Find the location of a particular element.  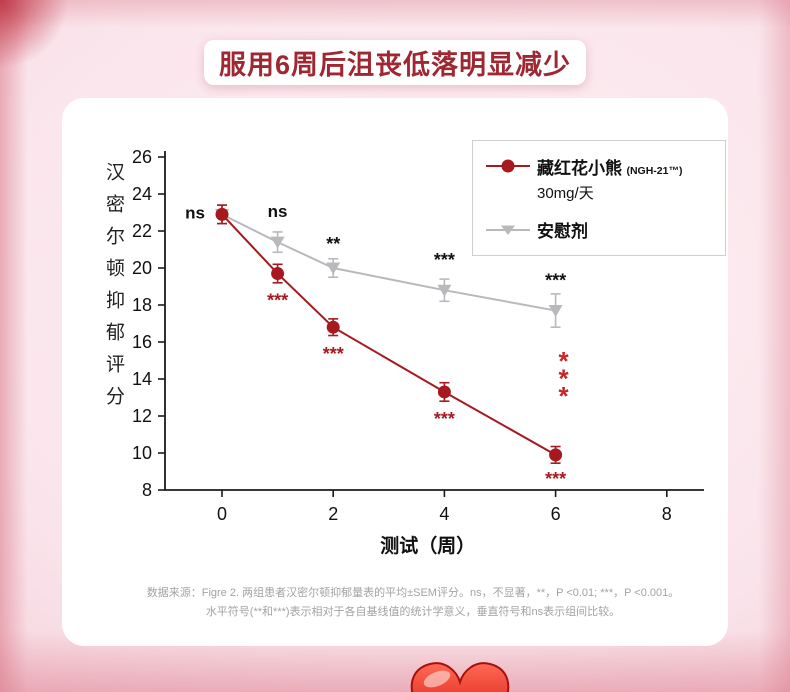

gummy-bear-image is located at coordinates (460, 673).